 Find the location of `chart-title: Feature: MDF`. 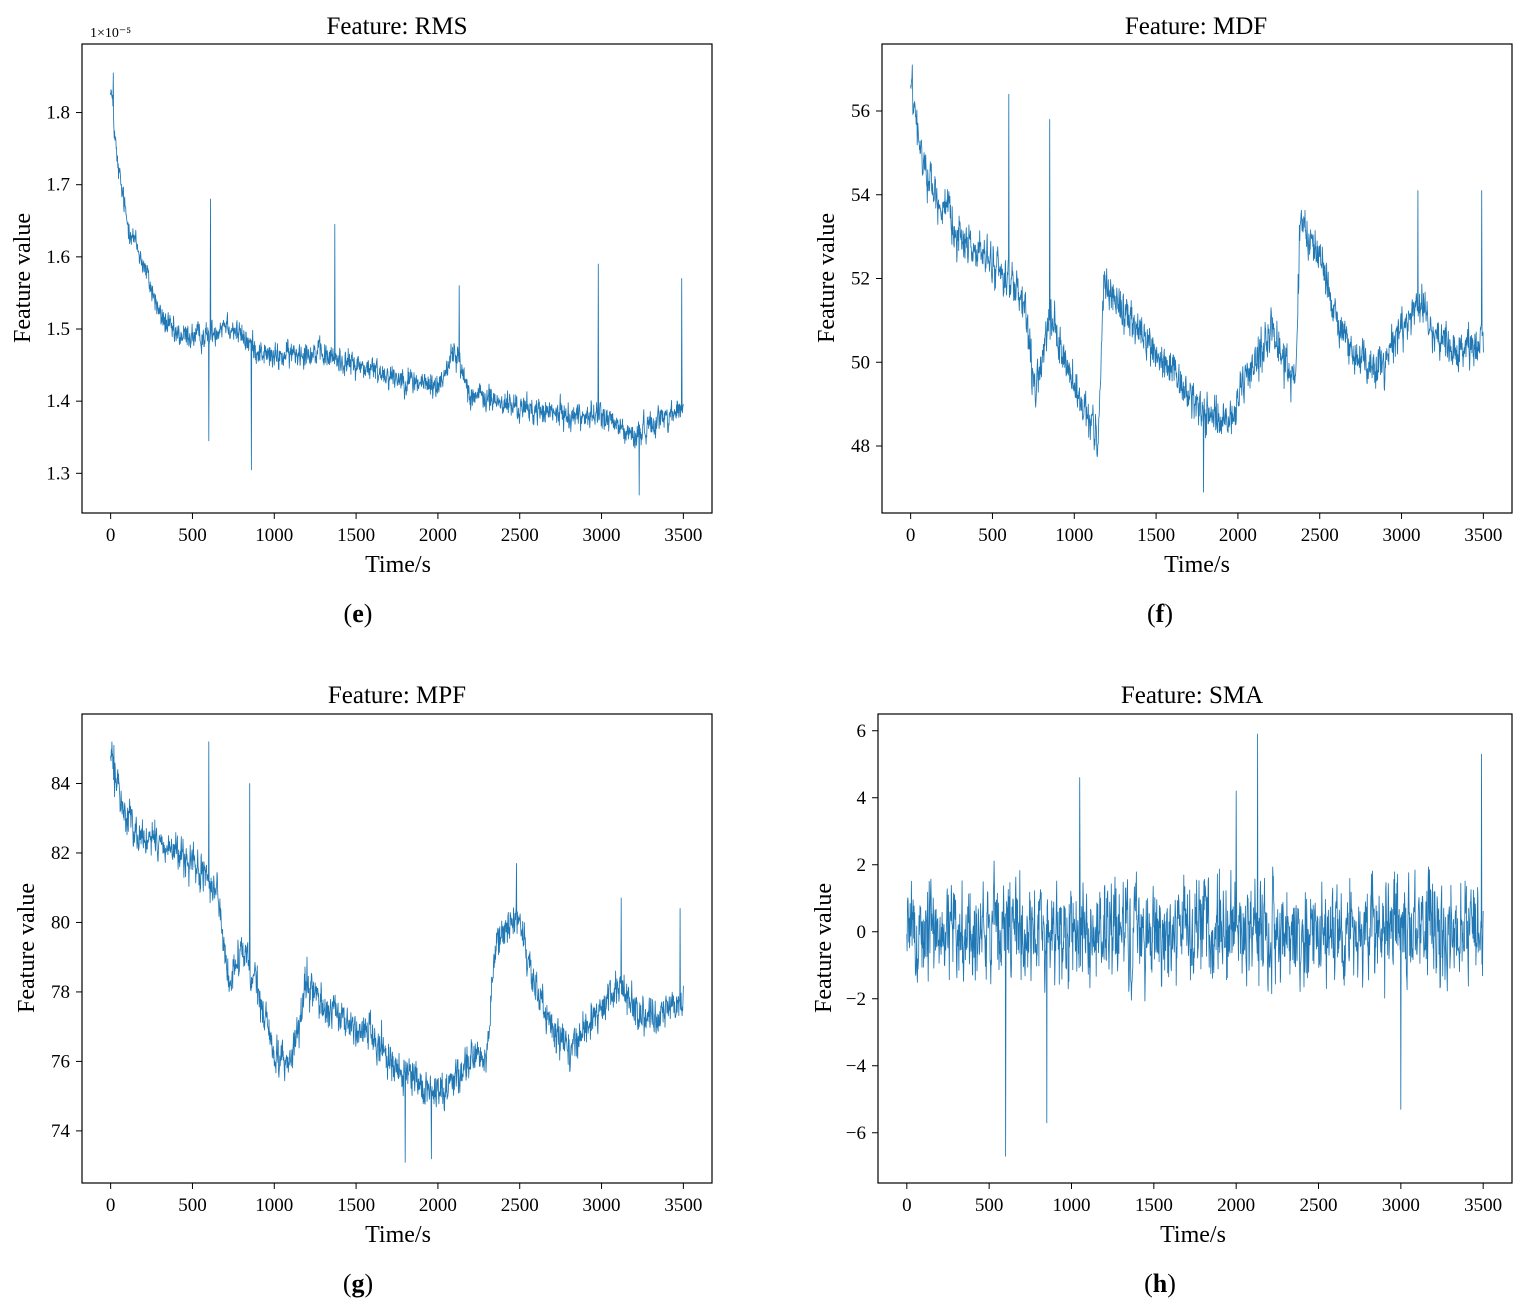

chart-title: Feature: MDF is located at coordinates (1196, 26).